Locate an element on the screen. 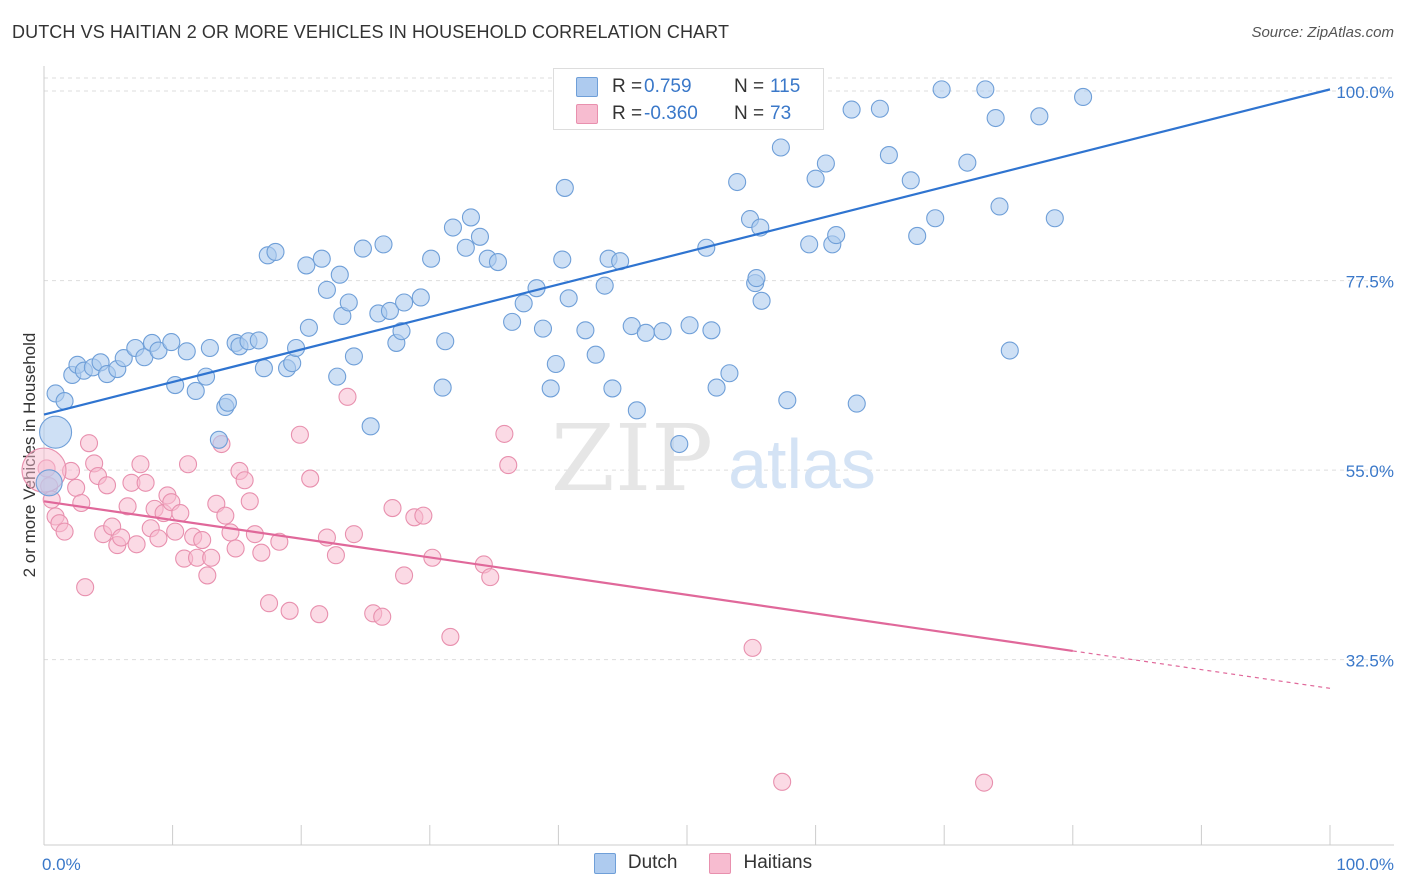  watermark-atlas: atlas is located at coordinates (802, 464).